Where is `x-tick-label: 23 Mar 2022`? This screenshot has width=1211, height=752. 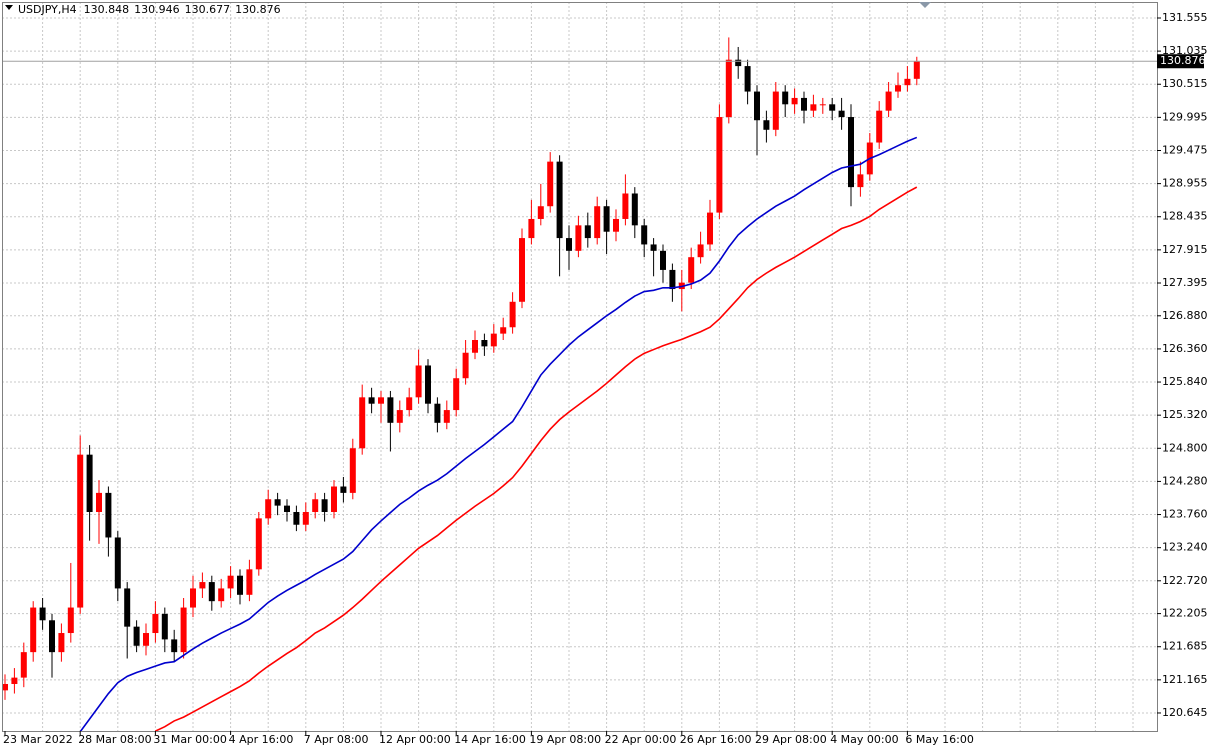
x-tick-label: 23 Mar 2022 is located at coordinates (38, 739).